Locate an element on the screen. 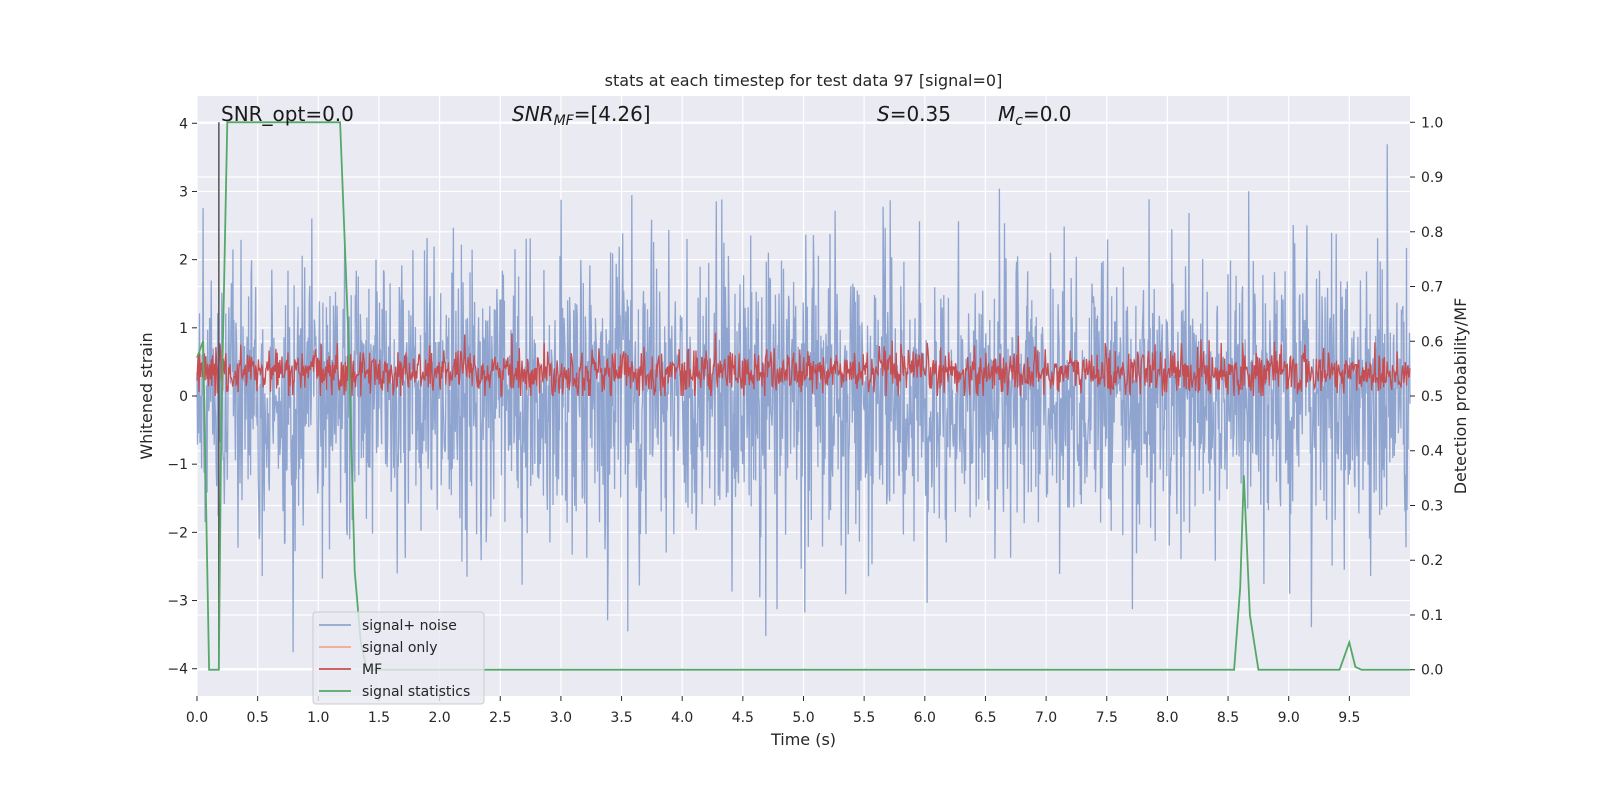  y2-tick-label: 1.0 is located at coordinates (1432, 123).